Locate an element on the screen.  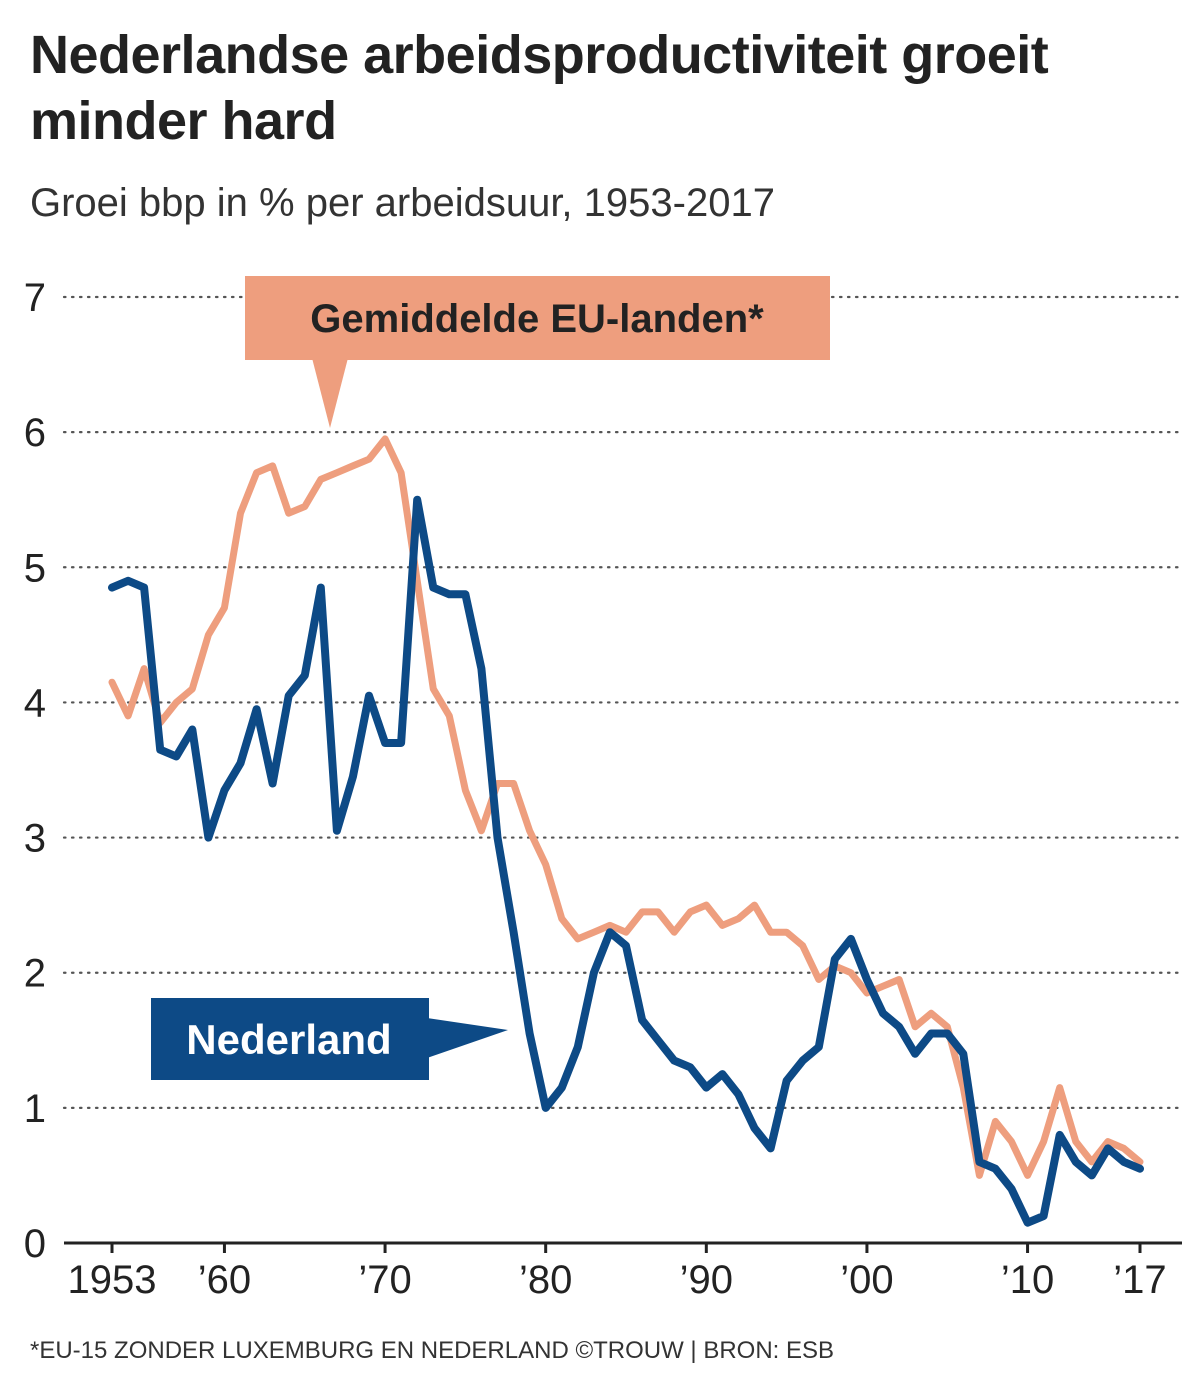
x-tick-label: ’17 is located at coordinates (1139, 1280).